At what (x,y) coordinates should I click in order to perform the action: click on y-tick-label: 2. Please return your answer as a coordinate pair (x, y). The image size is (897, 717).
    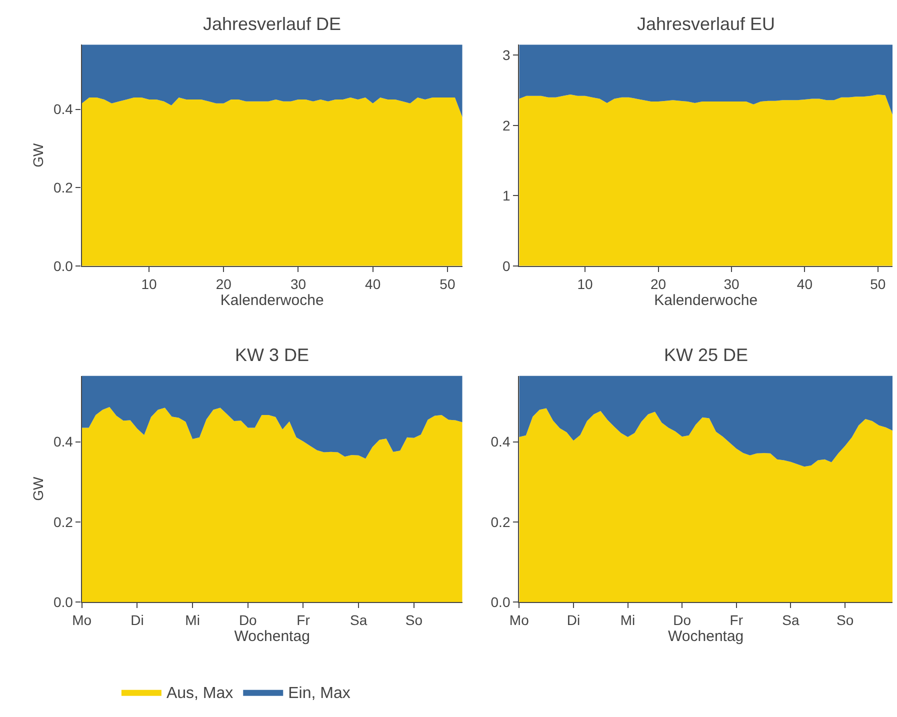
    Looking at the image, I should click on (506, 125).